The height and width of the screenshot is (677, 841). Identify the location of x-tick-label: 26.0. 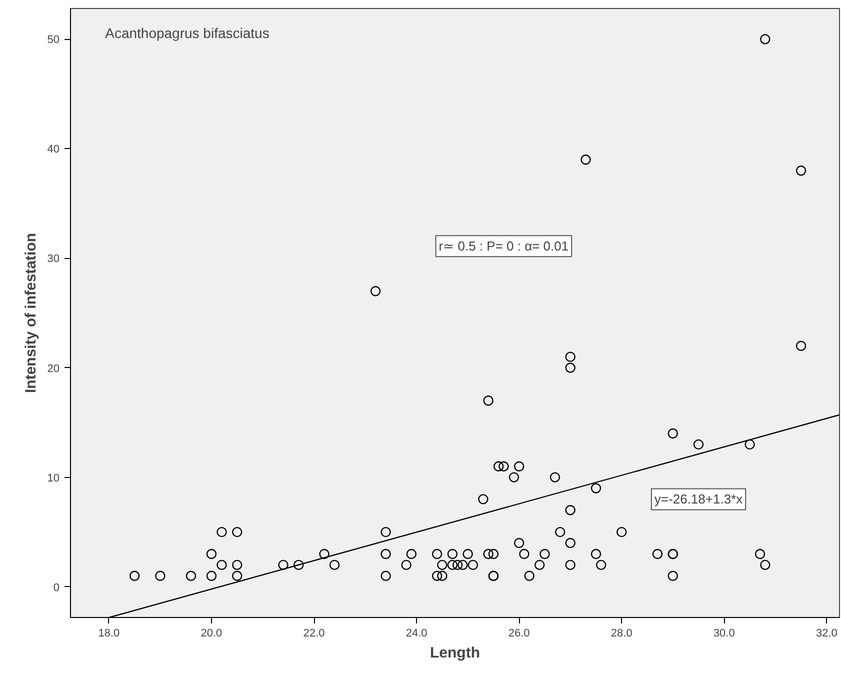
(519, 634).